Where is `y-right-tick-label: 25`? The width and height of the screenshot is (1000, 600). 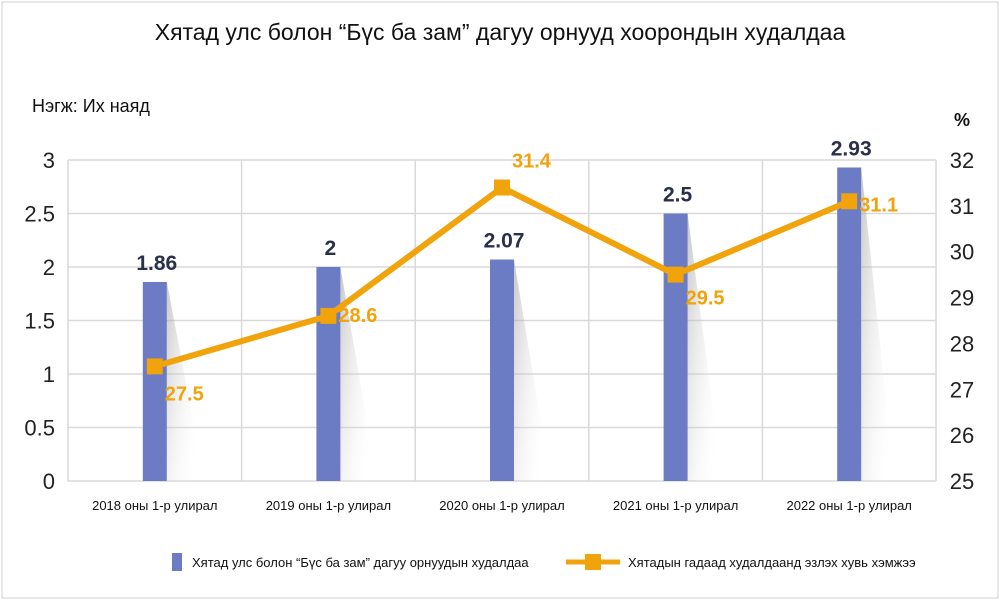 y-right-tick-label: 25 is located at coordinates (962, 481).